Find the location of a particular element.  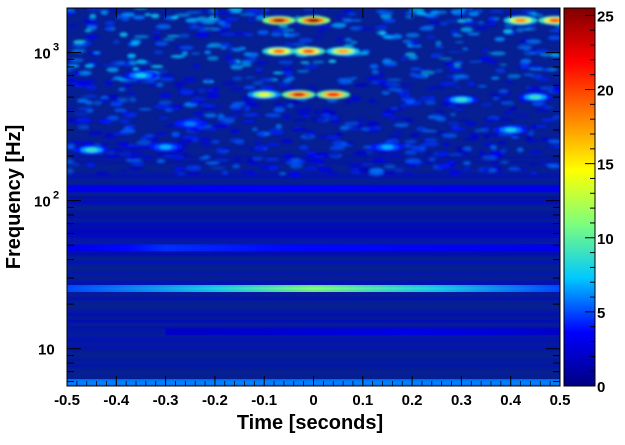

x-tick-label: -0.4 is located at coordinates (116, 400).